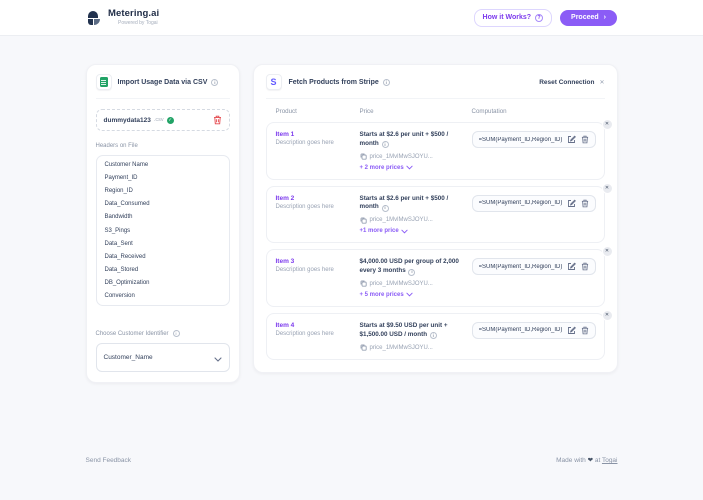 The height and width of the screenshot is (500, 703). I want to click on question-circle-icon: ?, so click(539, 17).